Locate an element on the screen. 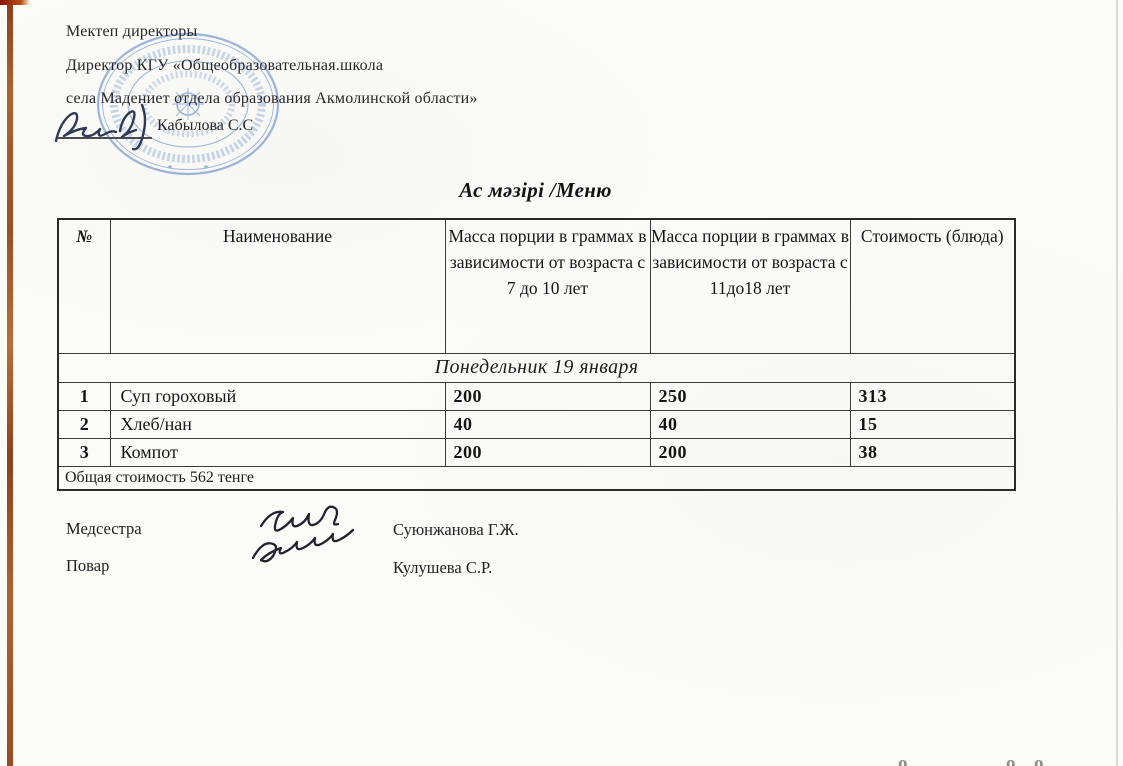 This screenshot has width=1123, height=766. header-line-1: Мектеп директоры is located at coordinates (132, 31).